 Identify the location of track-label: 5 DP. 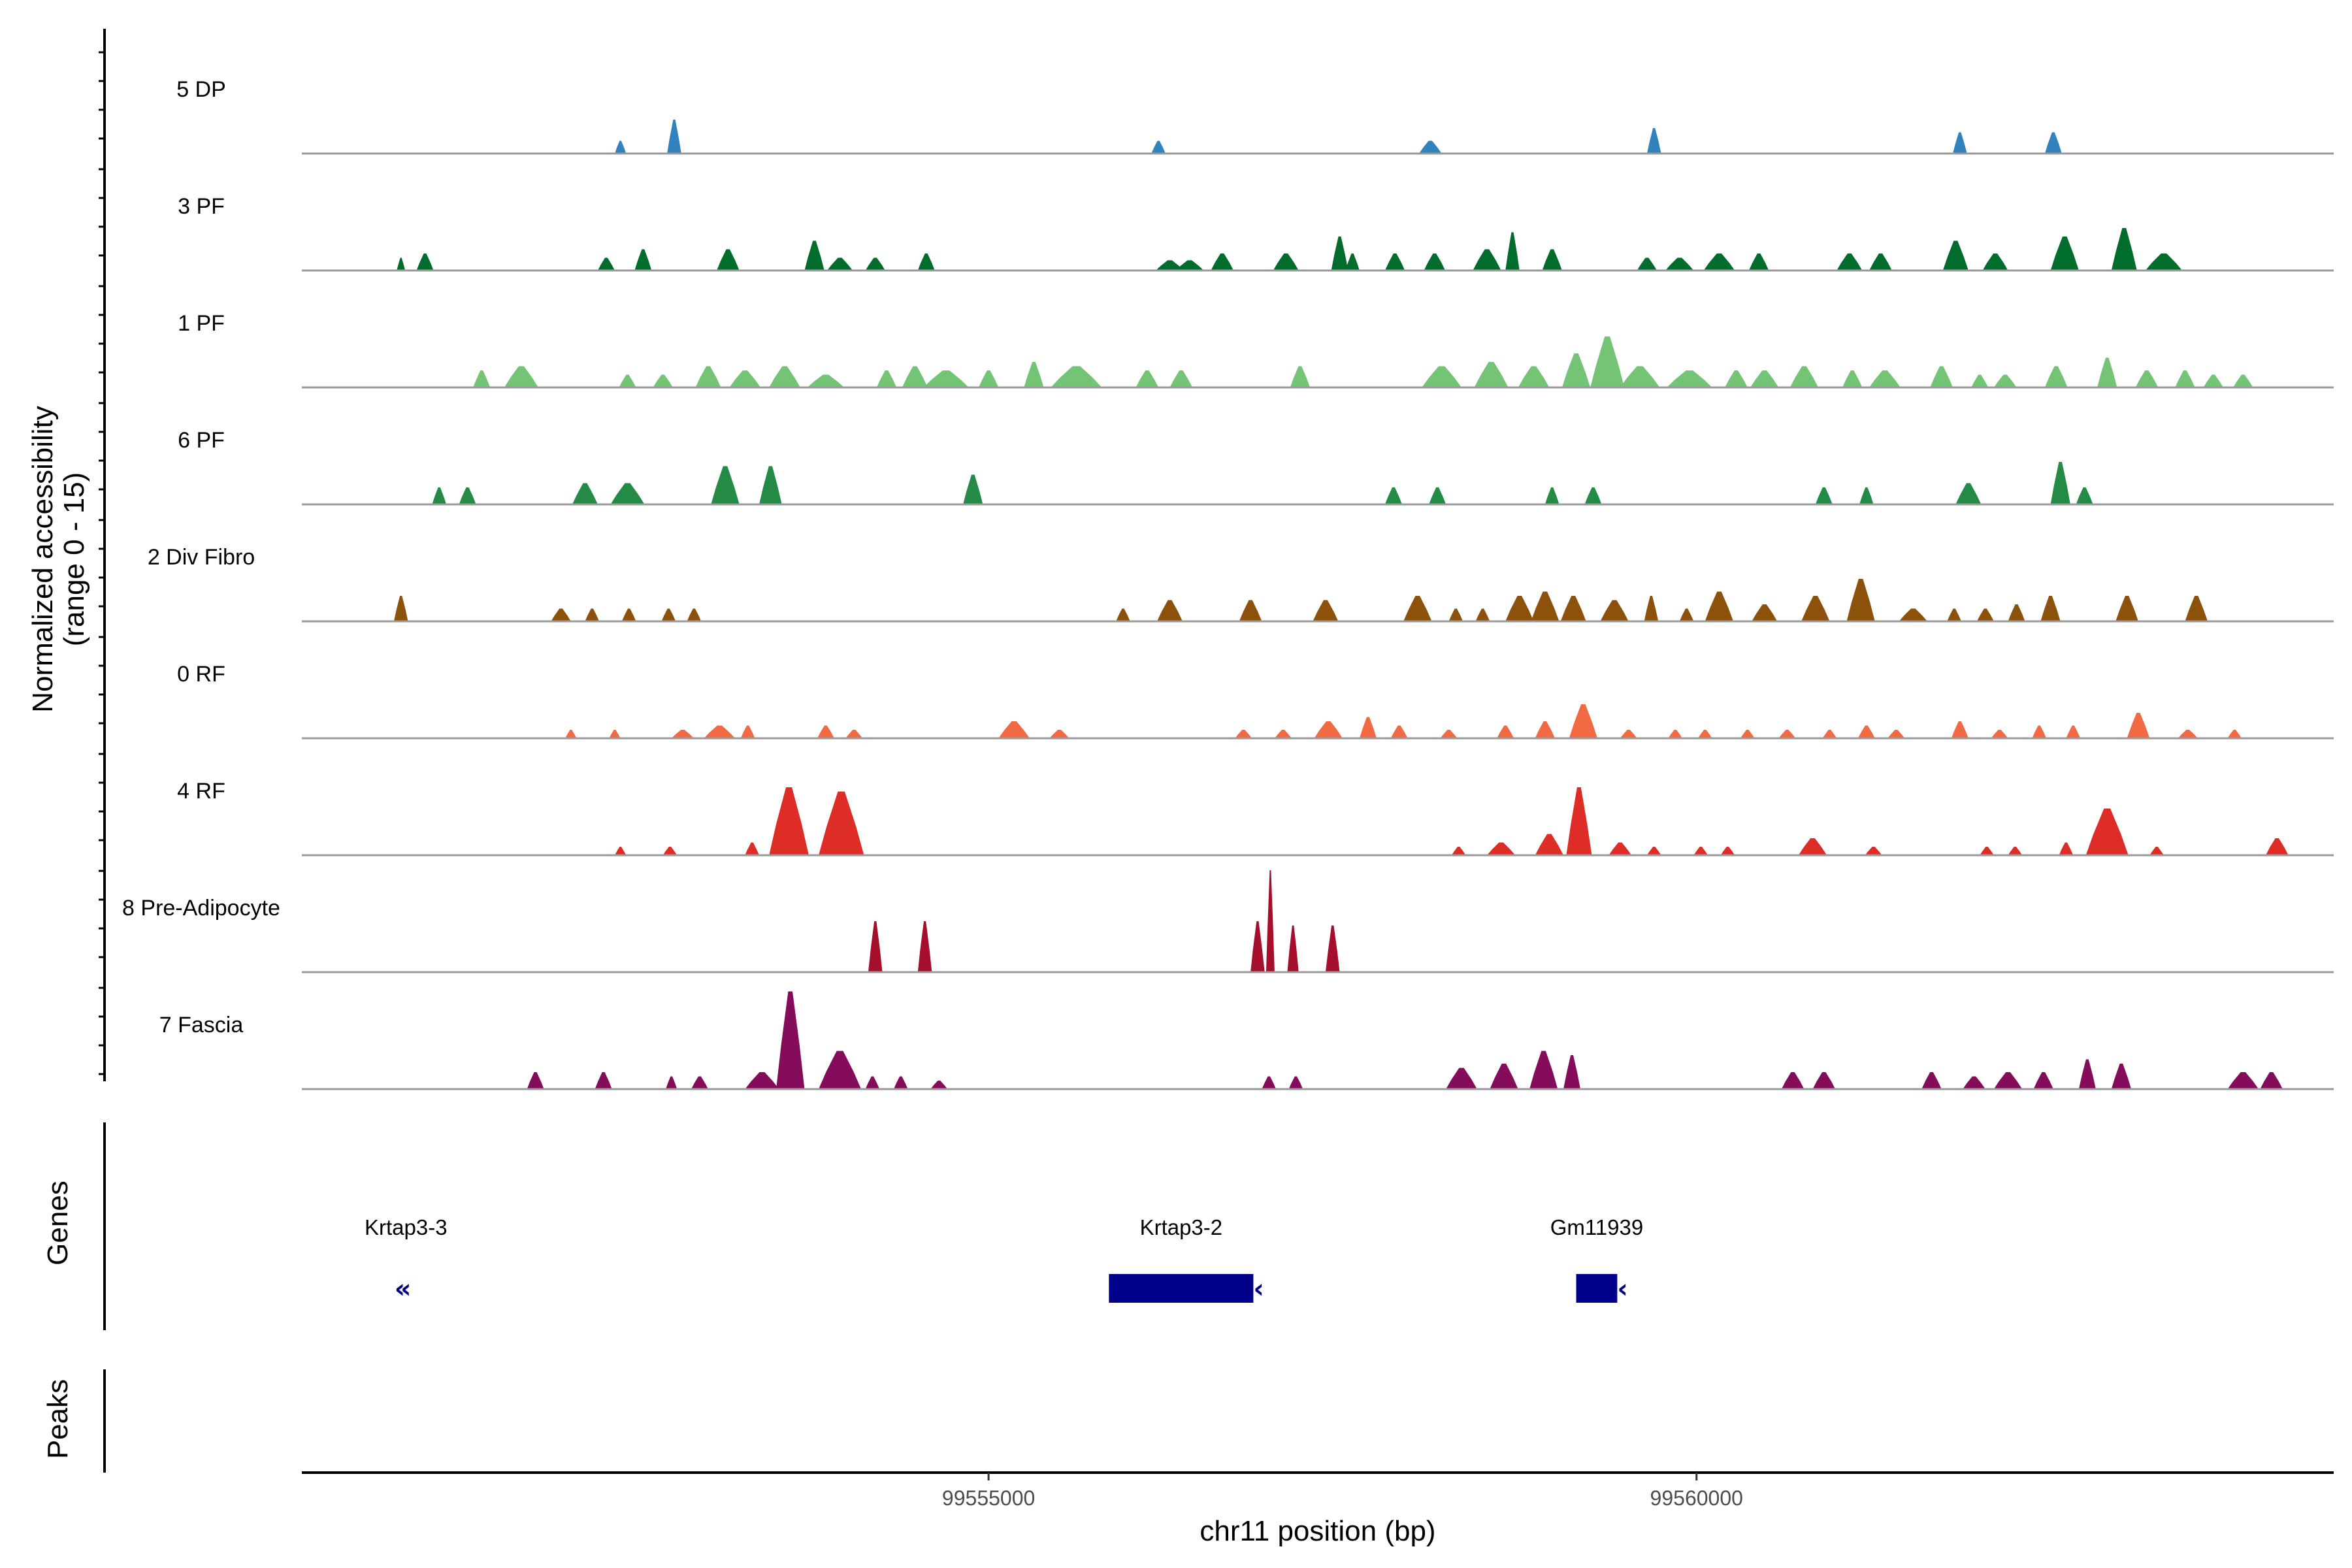
(201, 89).